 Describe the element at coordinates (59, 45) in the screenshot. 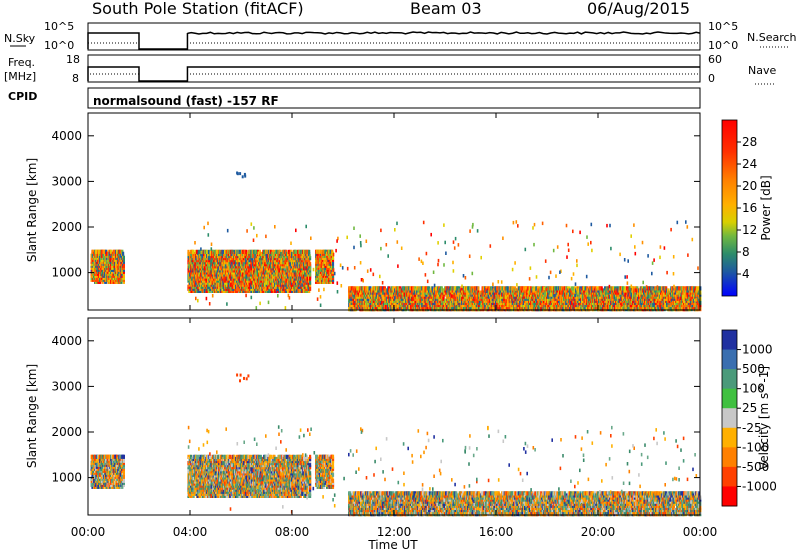

I see `nsky-tick-bottom: 10^0` at that location.